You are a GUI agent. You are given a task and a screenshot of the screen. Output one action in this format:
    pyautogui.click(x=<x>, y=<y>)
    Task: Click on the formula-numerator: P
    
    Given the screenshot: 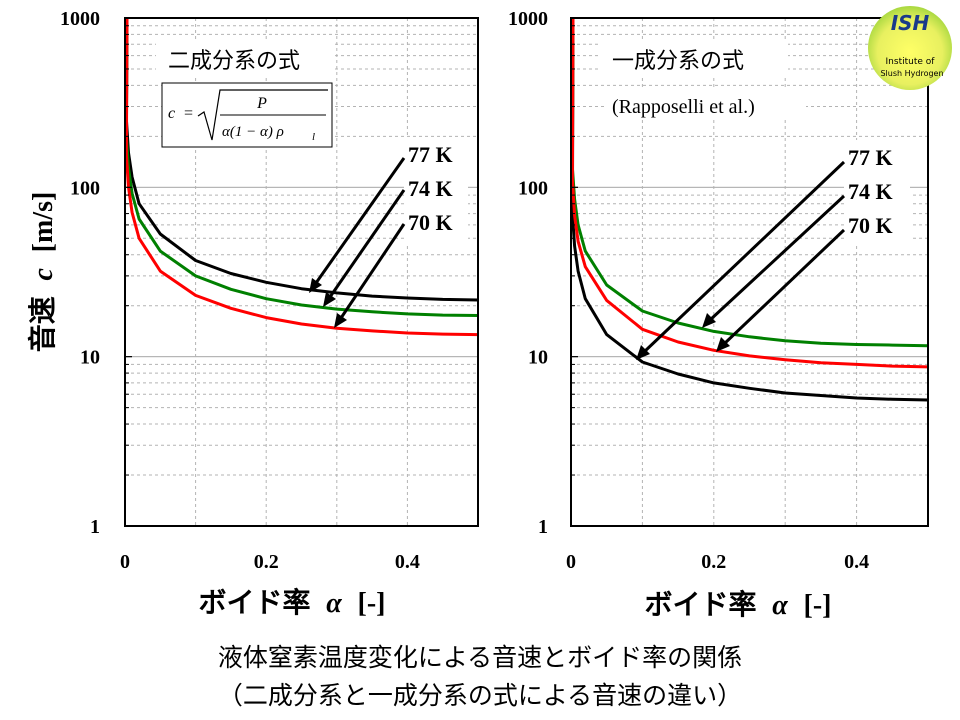 What is the action you would take?
    pyautogui.click(x=261, y=103)
    